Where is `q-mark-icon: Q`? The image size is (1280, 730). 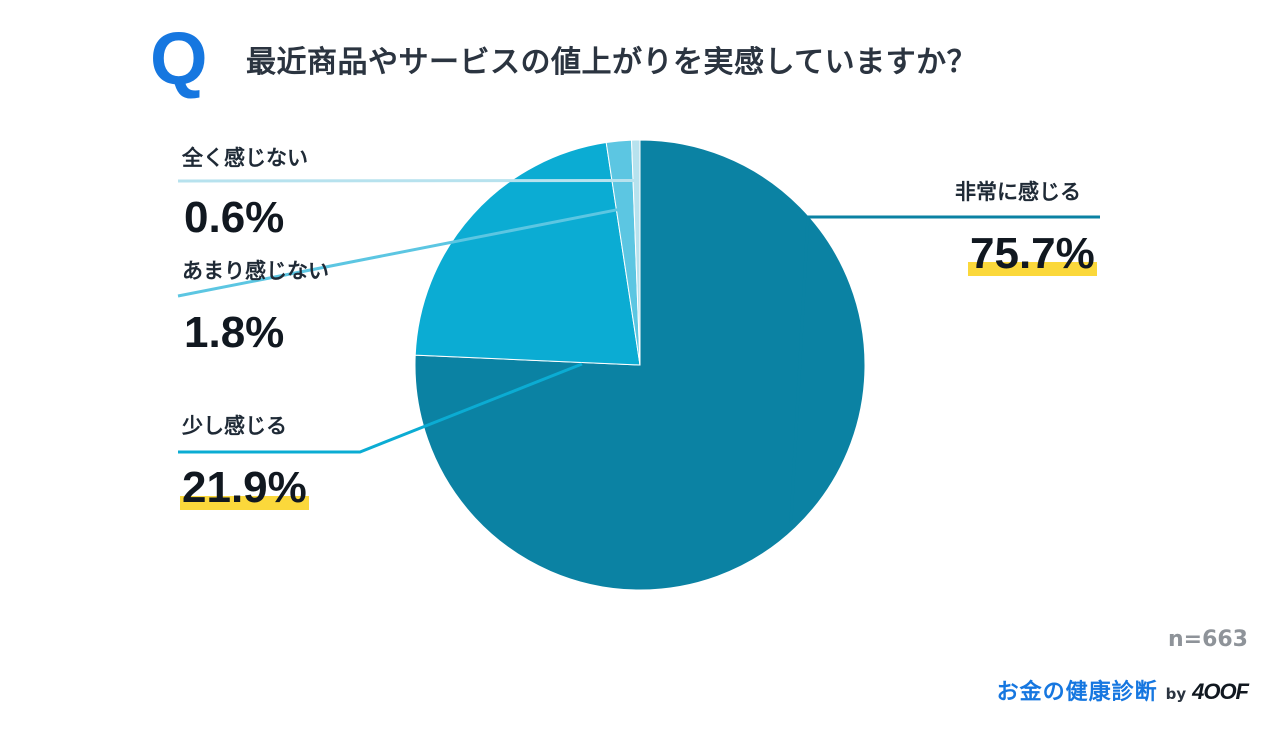 q-mark-icon: Q is located at coordinates (179, 58).